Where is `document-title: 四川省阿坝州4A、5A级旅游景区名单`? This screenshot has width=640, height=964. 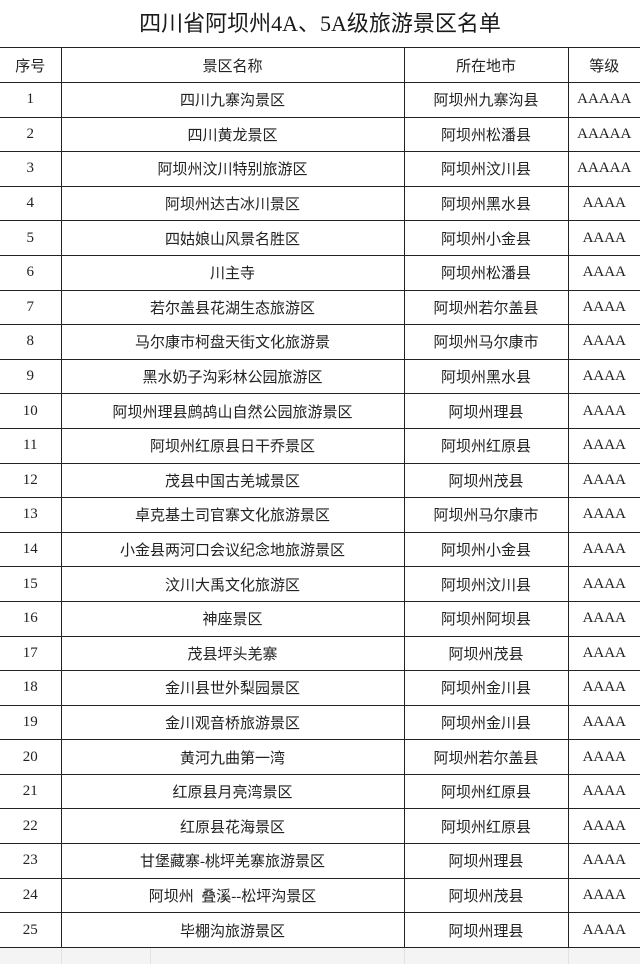
document-title: 四川省阿坝州4A、5A级旅游景区名单 is located at coordinates (320, 23).